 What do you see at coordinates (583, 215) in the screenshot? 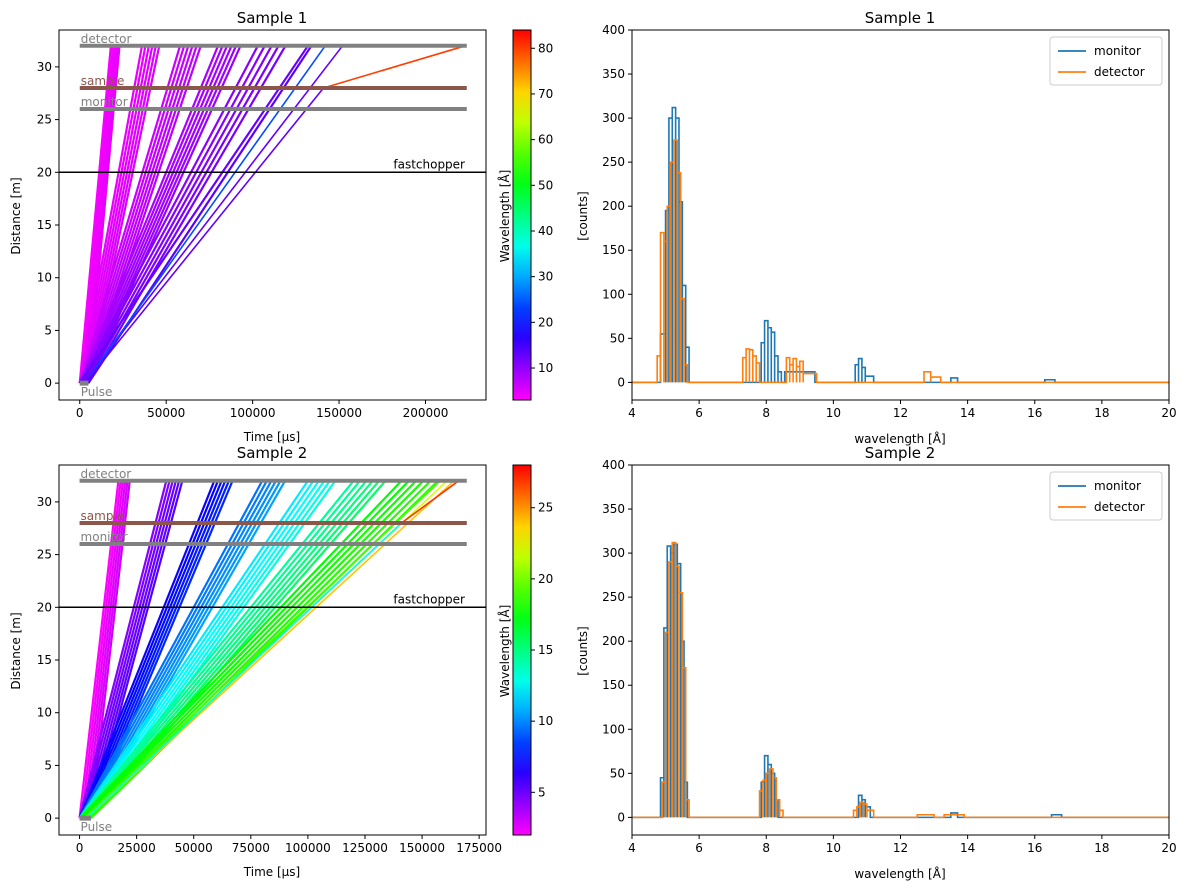
I see `y-axis-label: [counts]` at bounding box center [583, 215].